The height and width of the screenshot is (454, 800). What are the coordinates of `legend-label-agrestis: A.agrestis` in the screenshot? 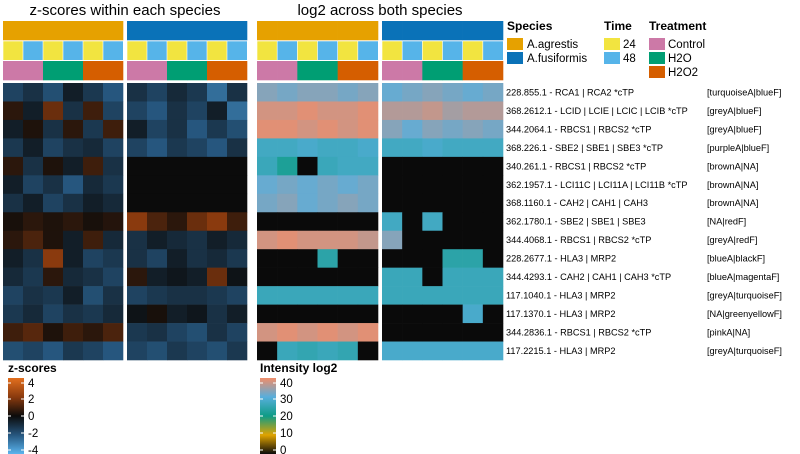 It's located at (552, 45).